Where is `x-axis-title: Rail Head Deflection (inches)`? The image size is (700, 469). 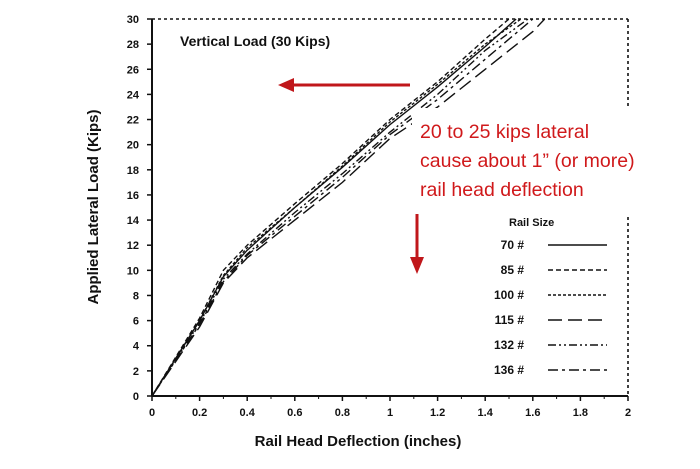
x-axis-title: Rail Head Deflection (inches) is located at coordinates (358, 441).